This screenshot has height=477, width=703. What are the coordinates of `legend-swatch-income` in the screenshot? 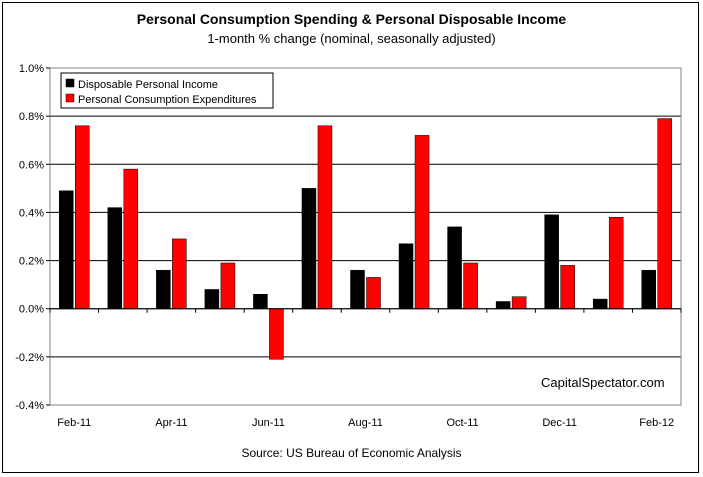 It's located at (70, 83).